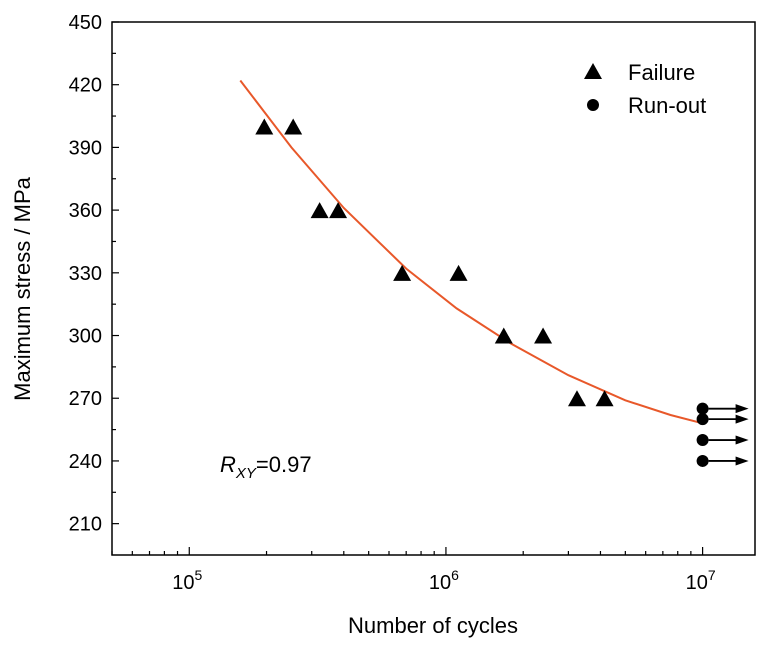  What do you see at coordinates (85, 86) in the screenshot?
I see `y-tick-label: 420` at bounding box center [85, 86].